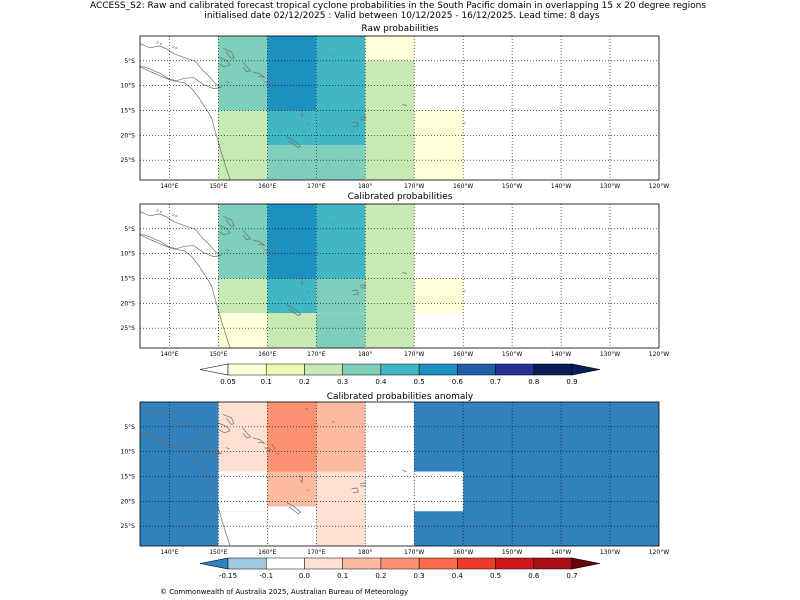  I want to click on anomaly-colorbar: -0.15 -0.1 0.0 0.1 0.2 0.3 0.4 0.5 0.6 0.7, so click(400, 568).